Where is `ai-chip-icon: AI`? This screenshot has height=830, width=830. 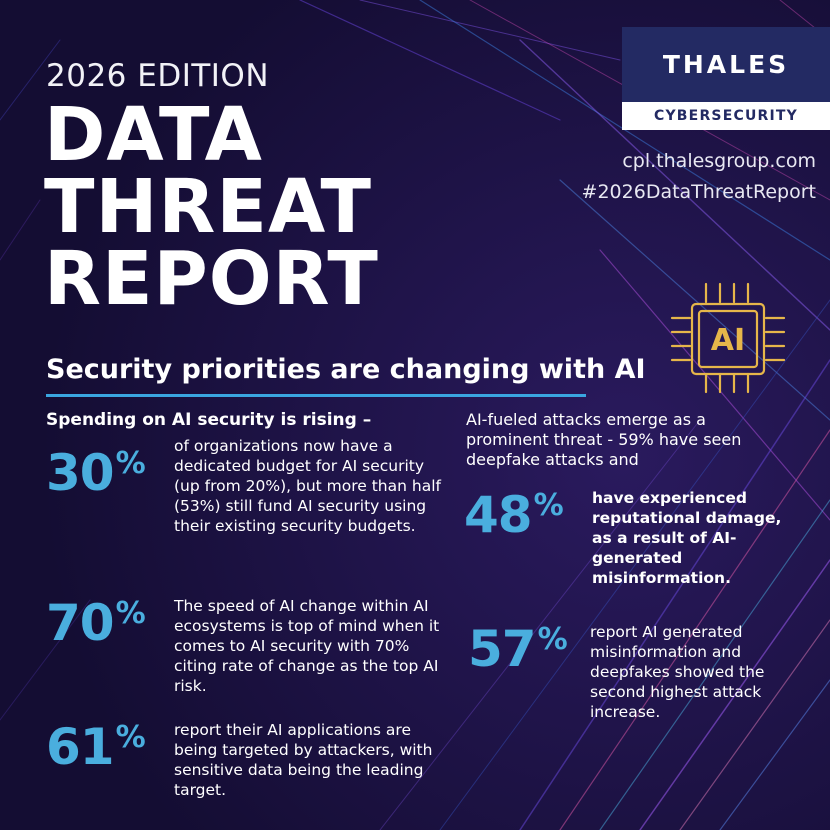 ai-chip-icon: AI is located at coordinates (728, 338).